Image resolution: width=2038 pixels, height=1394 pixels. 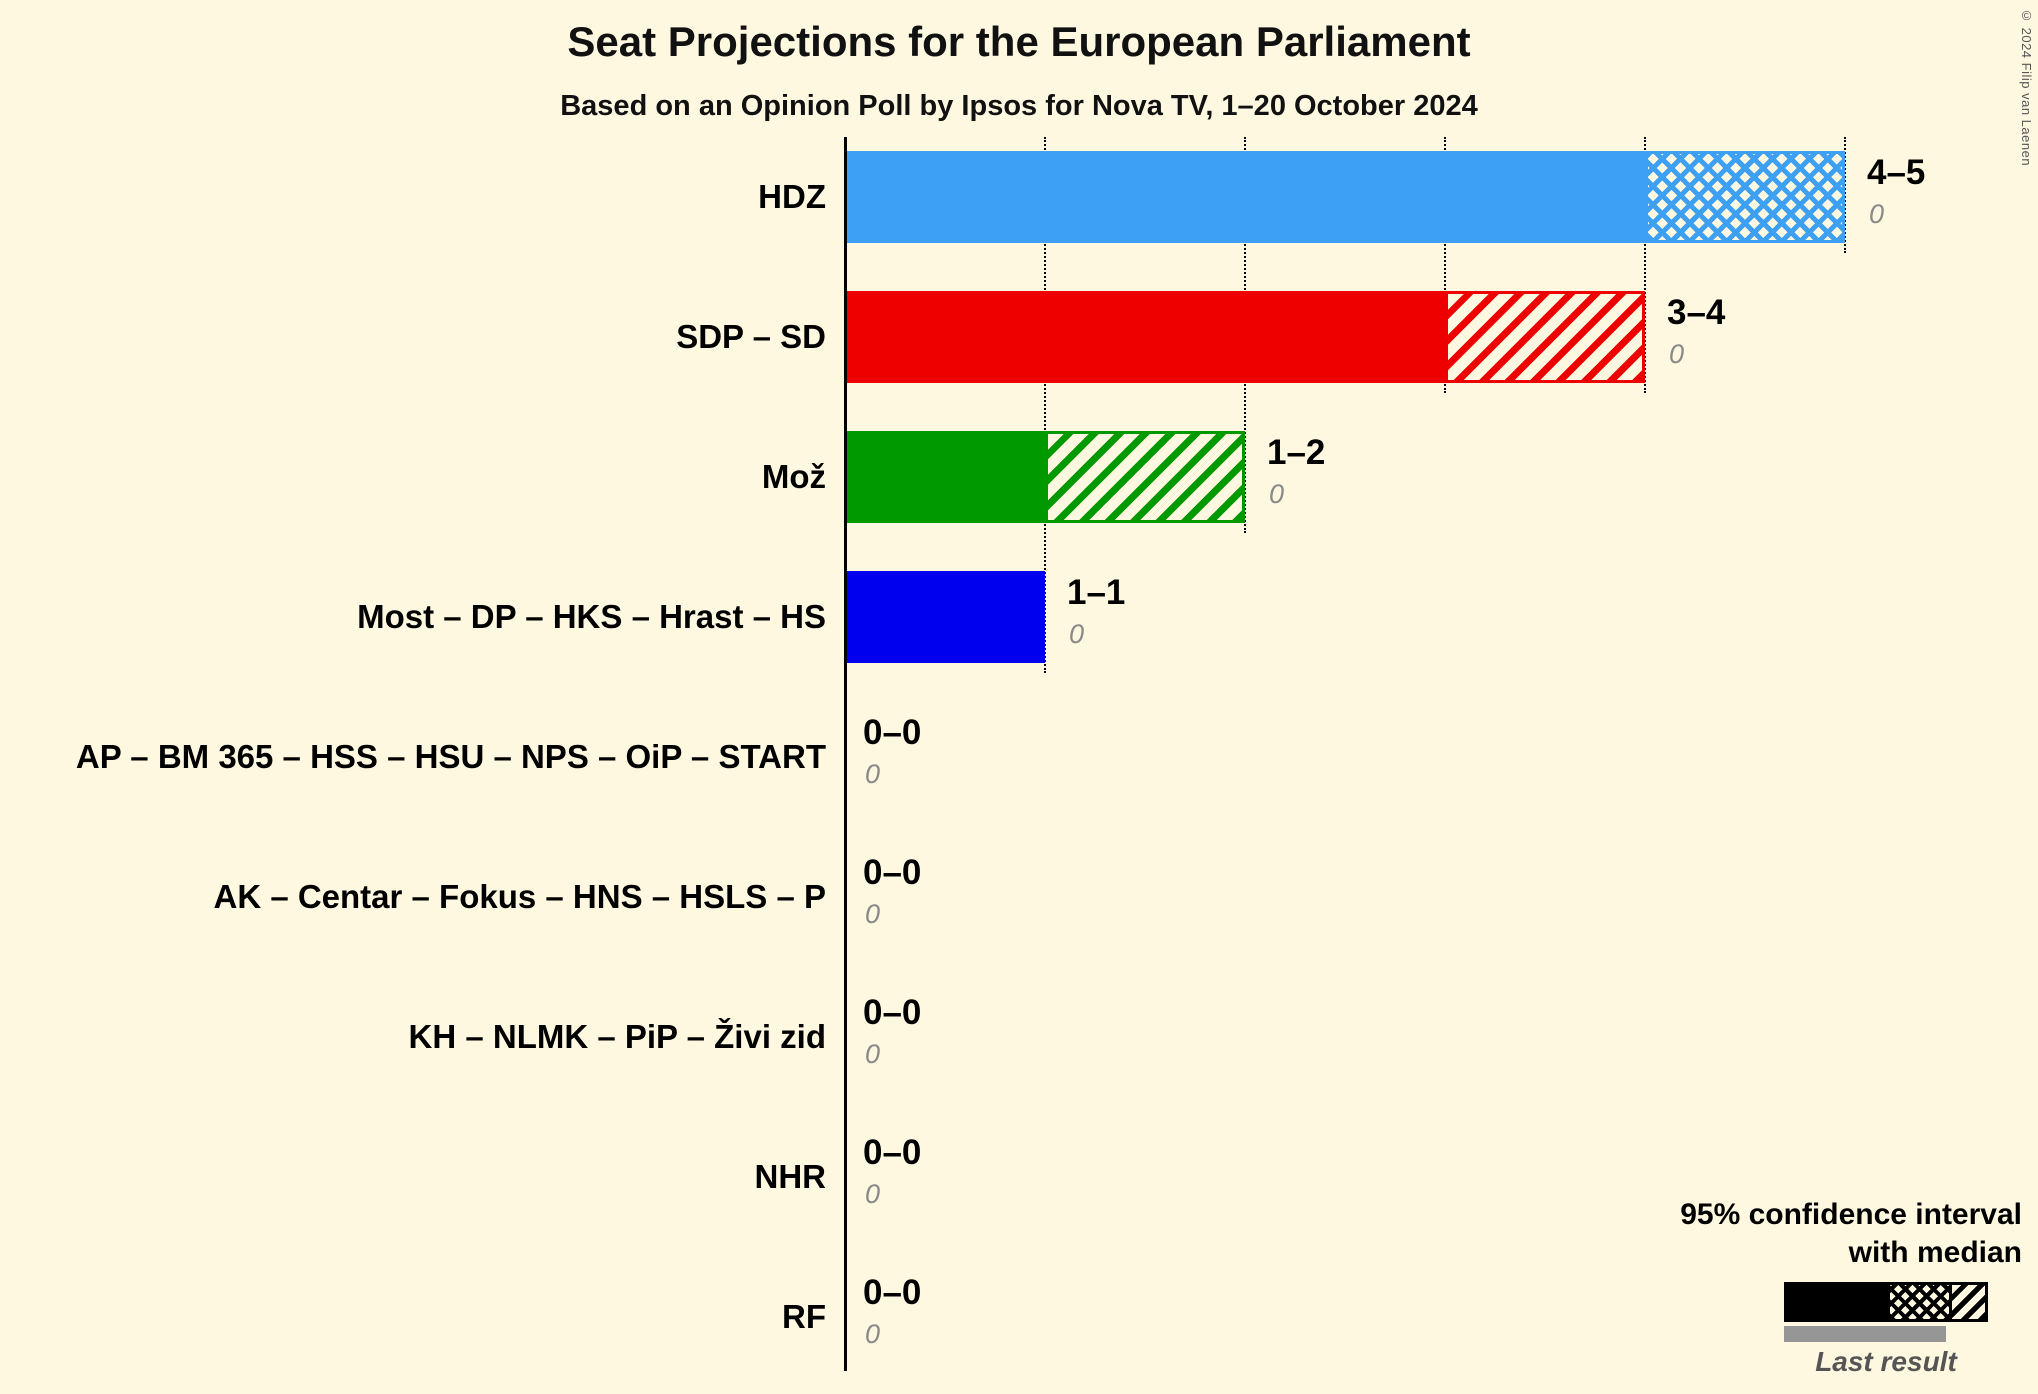 What do you see at coordinates (2026, 87) in the screenshot?
I see `copyright-note: © 2024 Filip van Laenen` at bounding box center [2026, 87].